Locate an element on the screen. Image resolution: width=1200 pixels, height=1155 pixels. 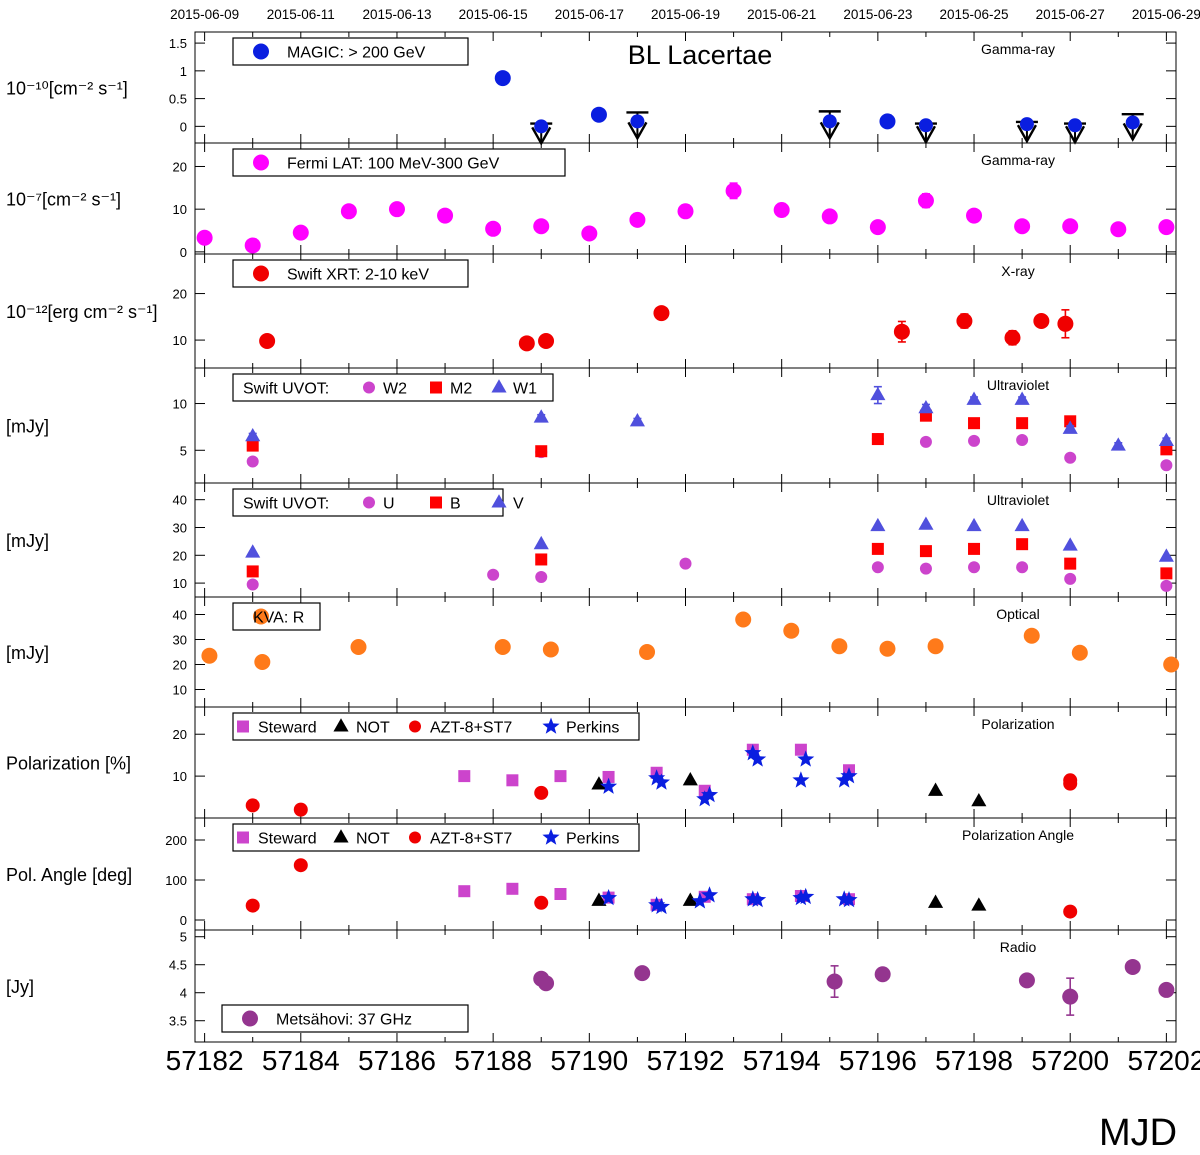
date-tick-label: 2015-06-17 is located at coordinates (589, 14).